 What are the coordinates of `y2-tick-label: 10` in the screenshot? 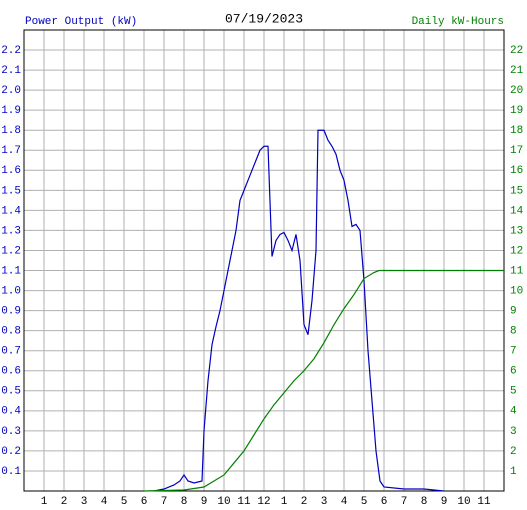 It's located at (516, 291).